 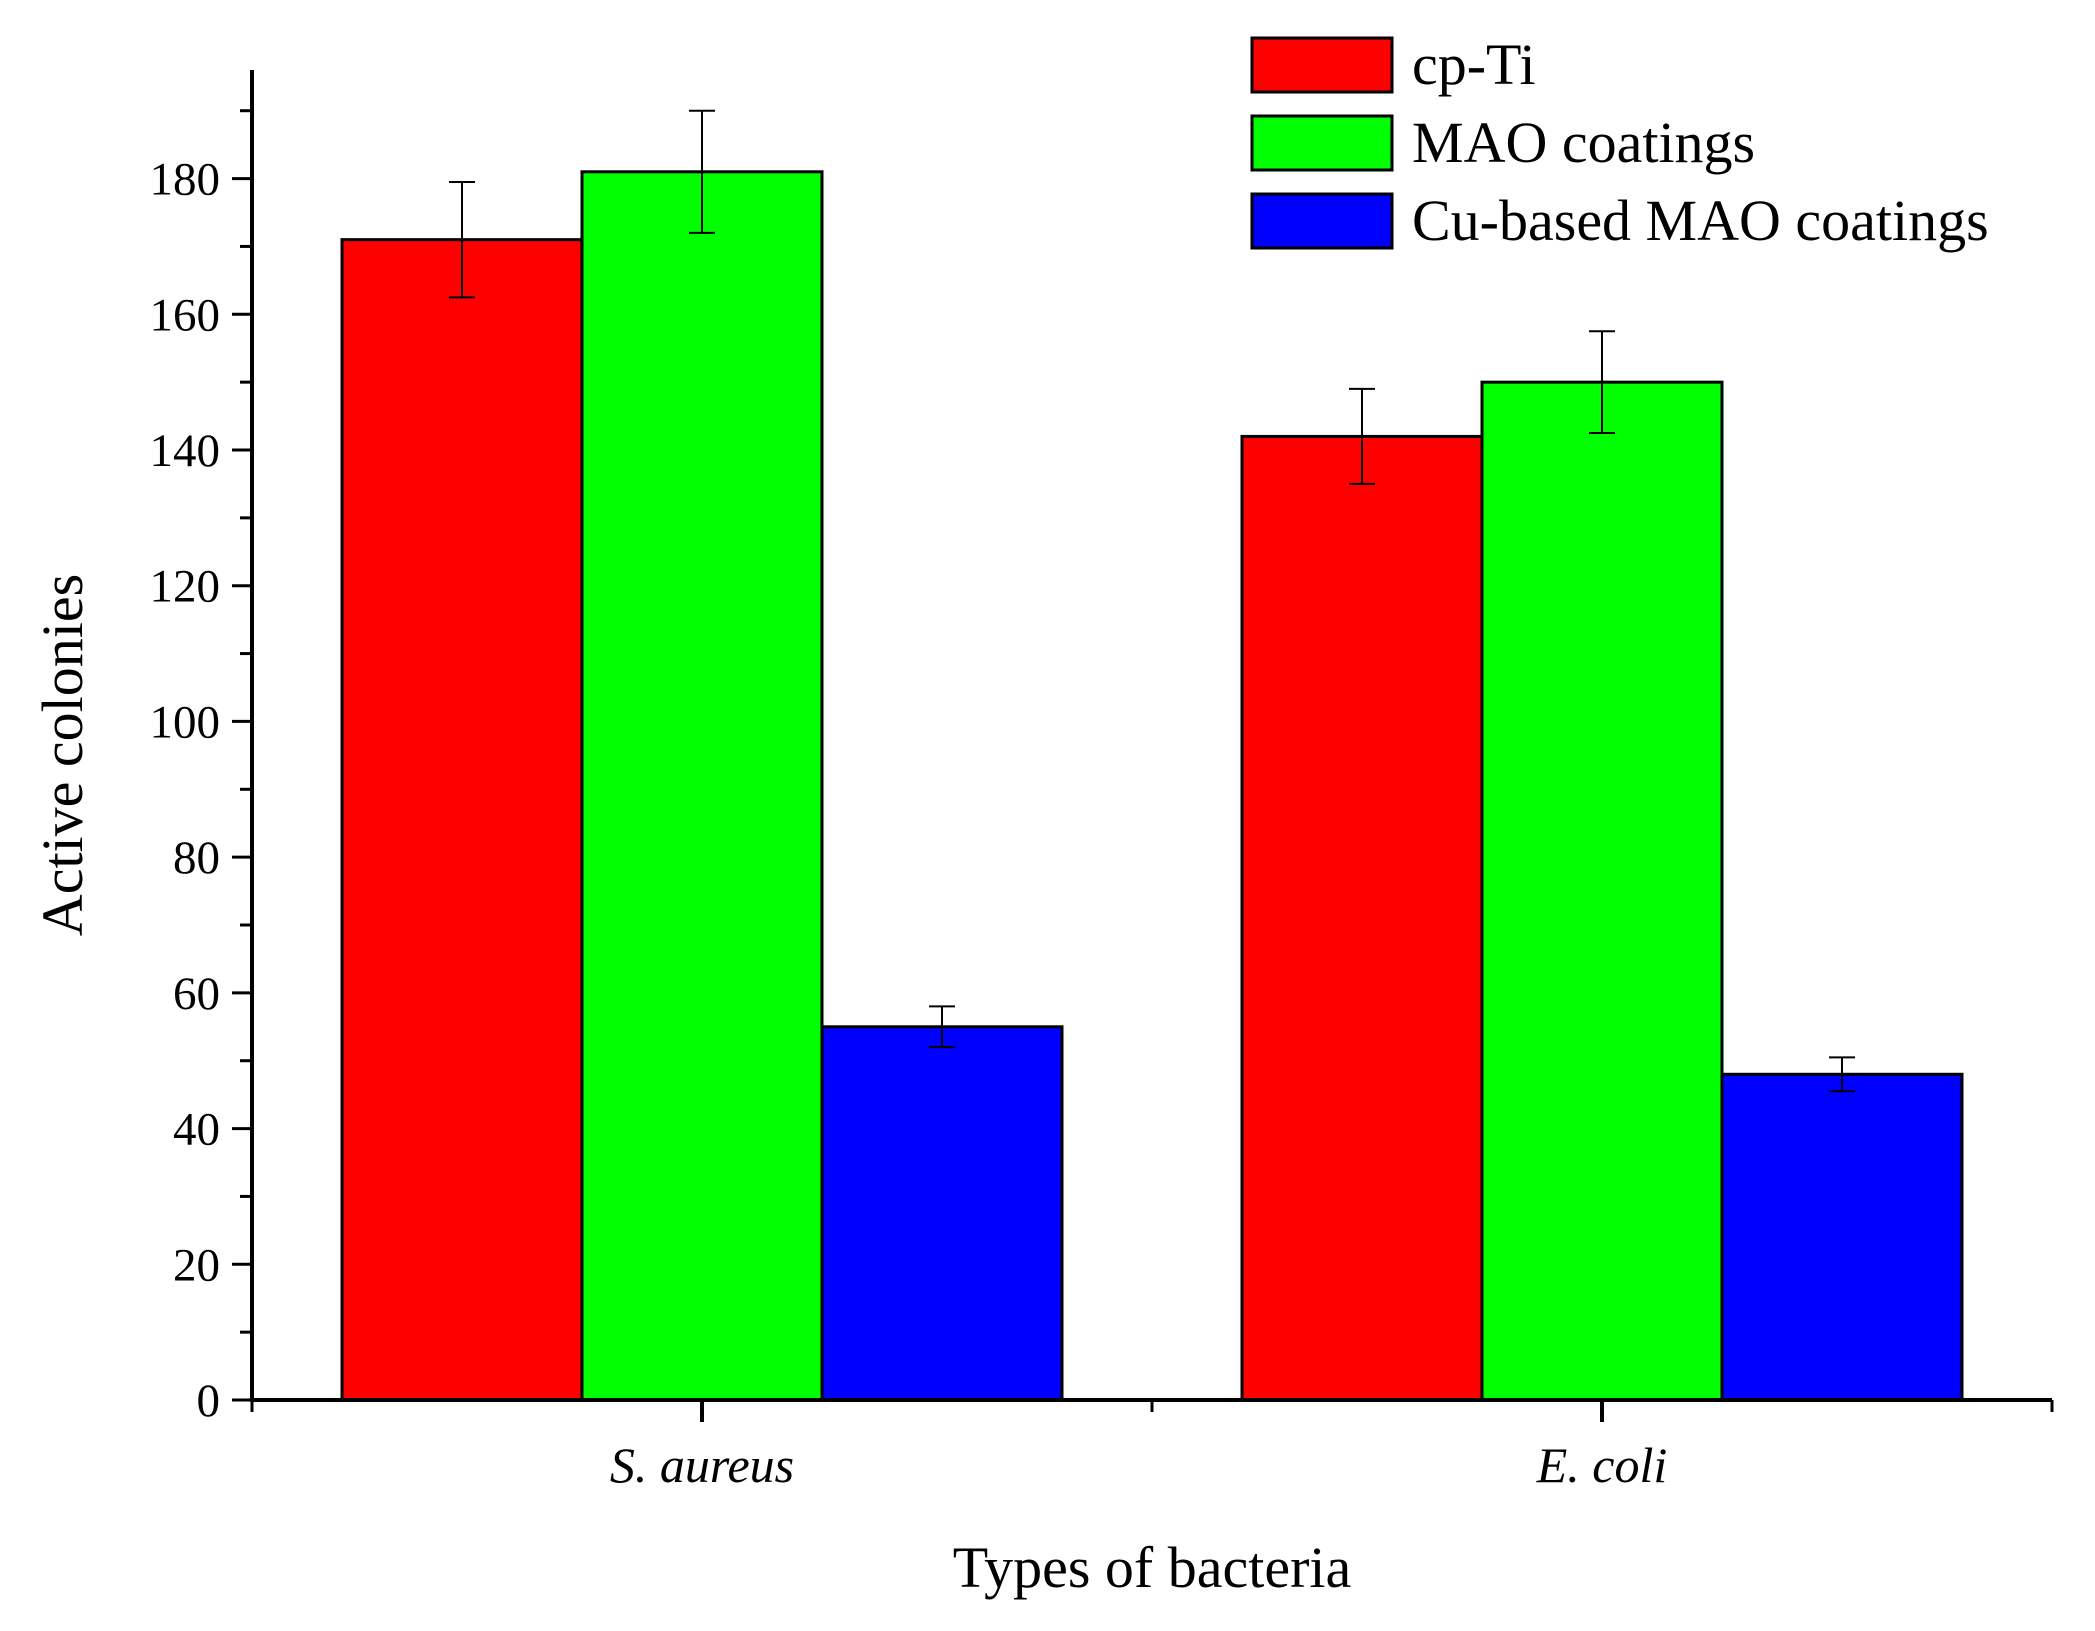 I want to click on y-tick-label: 20, so click(x=196, y=1265).